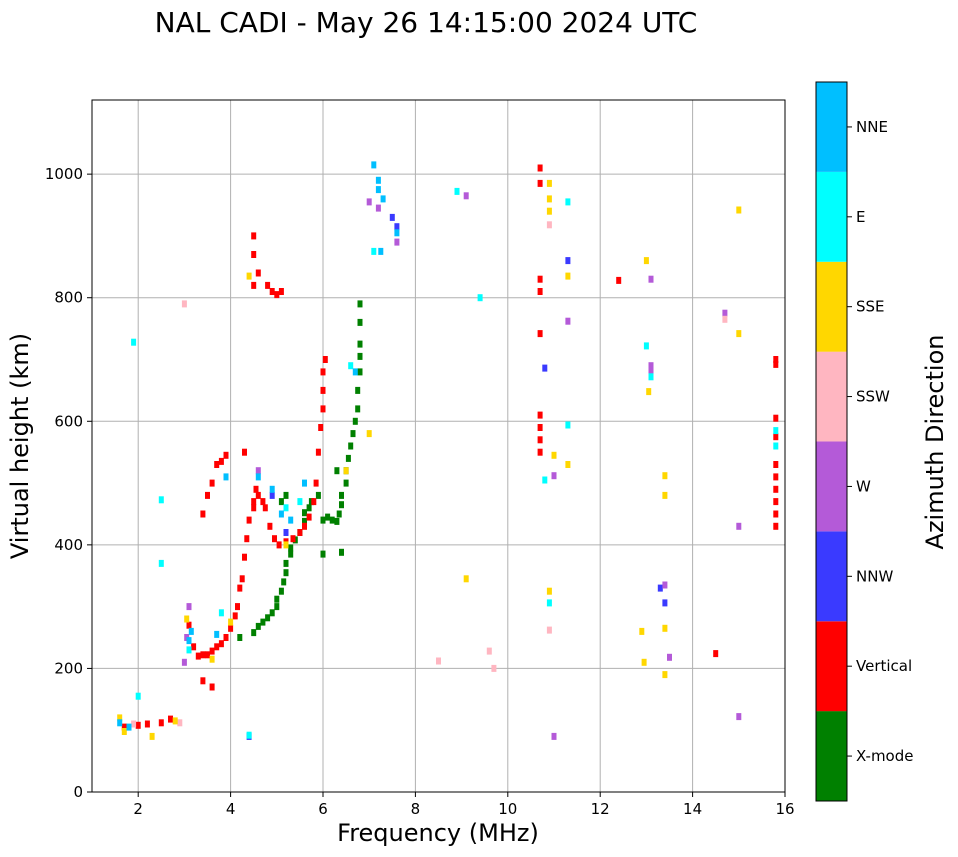  What do you see at coordinates (864, 441) in the screenshot?
I see `colorbar: X-mode Vertical NNW W SSW SSE E NNE` at bounding box center [864, 441].